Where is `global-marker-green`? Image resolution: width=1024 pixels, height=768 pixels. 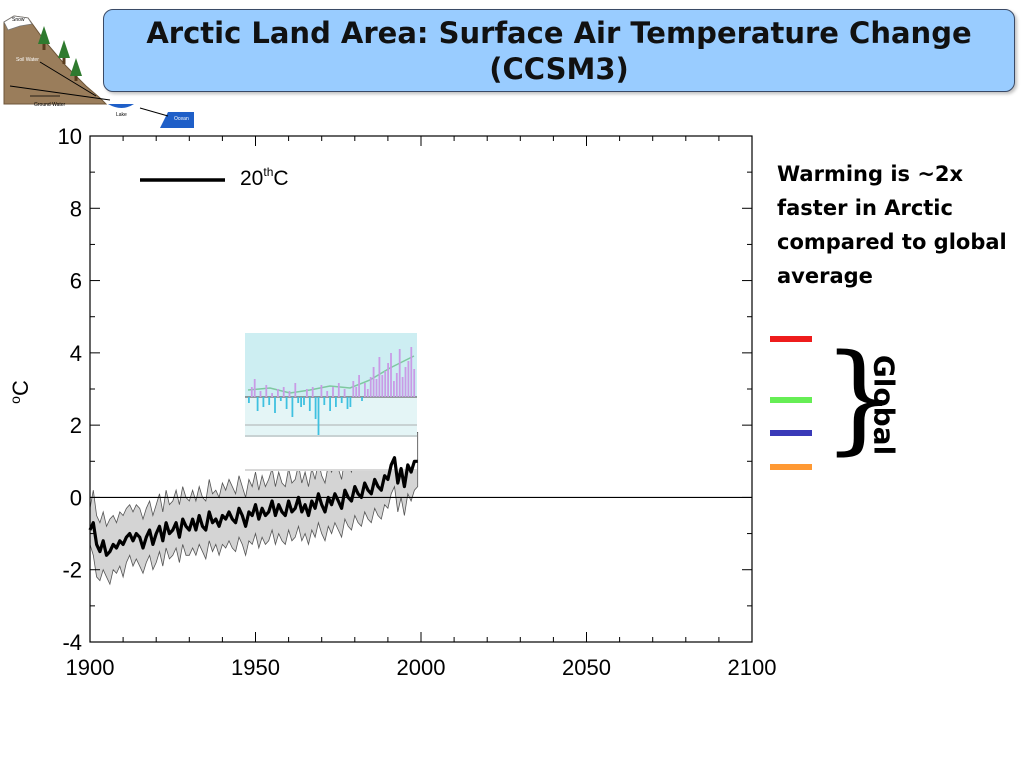
global-marker-green is located at coordinates (791, 400).